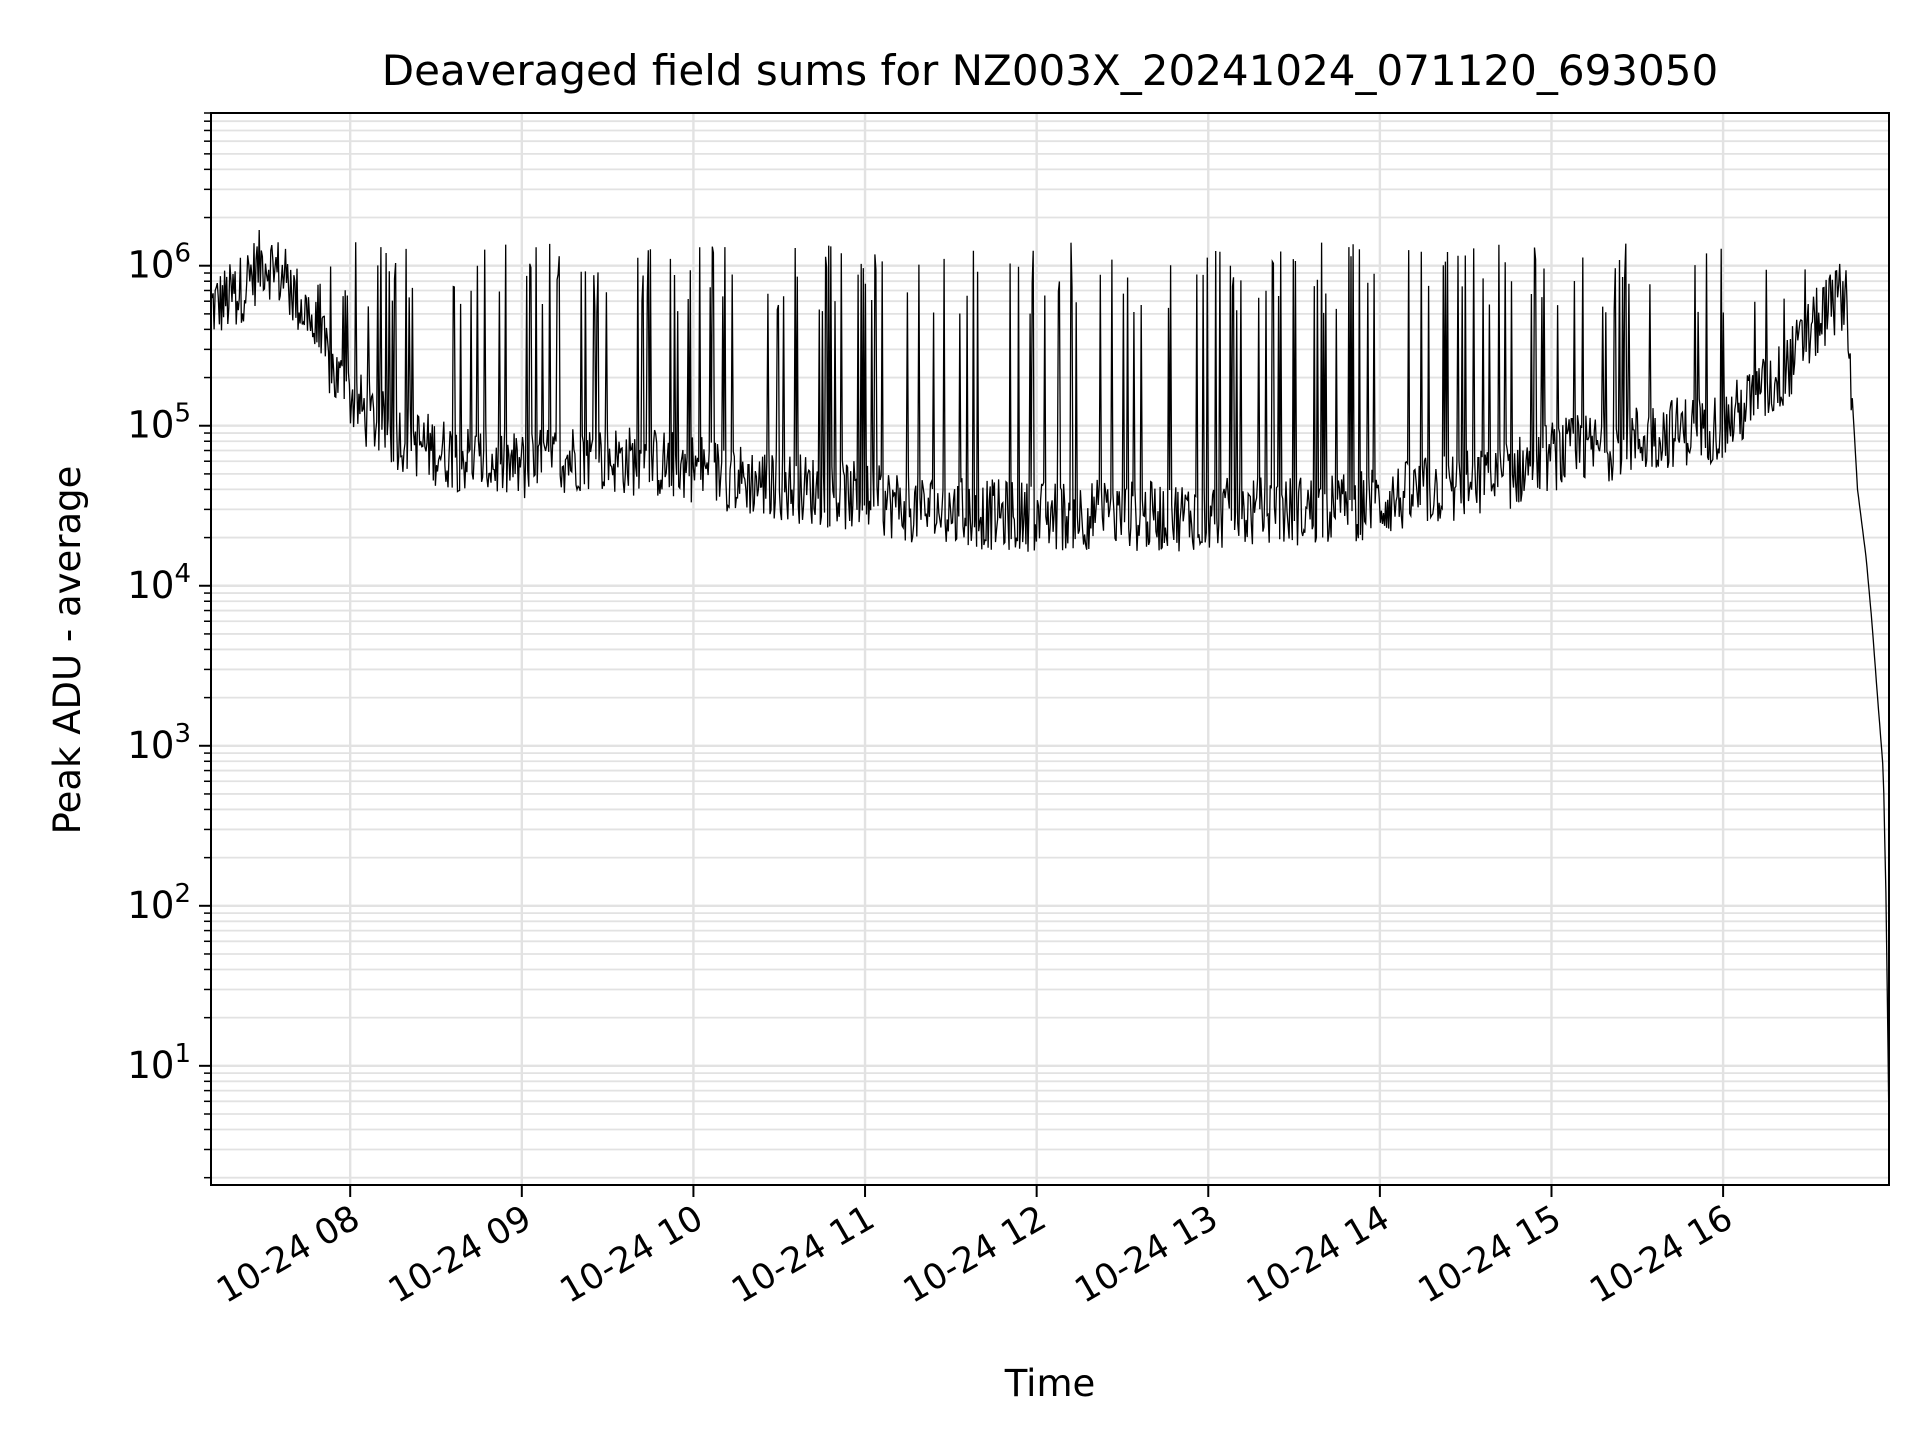 Image resolution: width=1920 pixels, height=1445 pixels. What do you see at coordinates (182, 414) in the screenshot?
I see `y-tick-exponent: 5` at bounding box center [182, 414].